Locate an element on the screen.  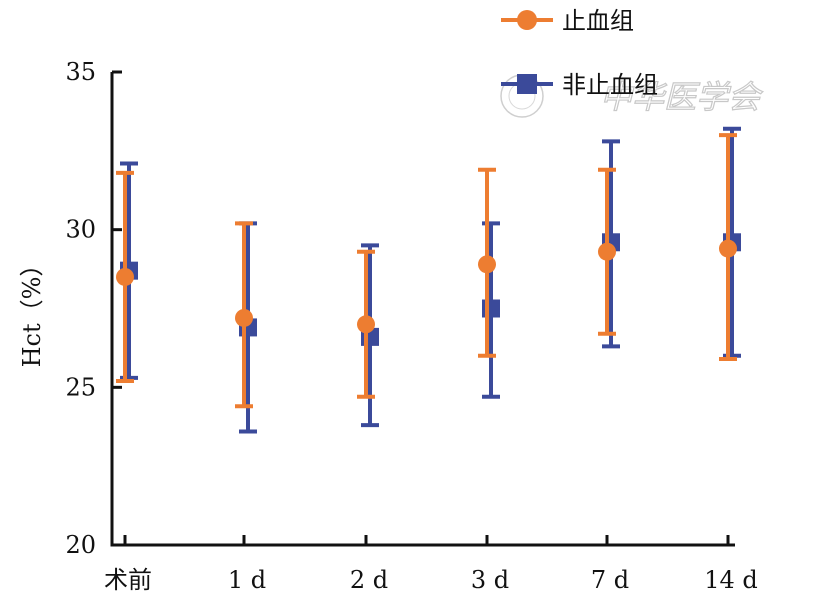
x-tick-label: 3 d is located at coordinates (490, 580).